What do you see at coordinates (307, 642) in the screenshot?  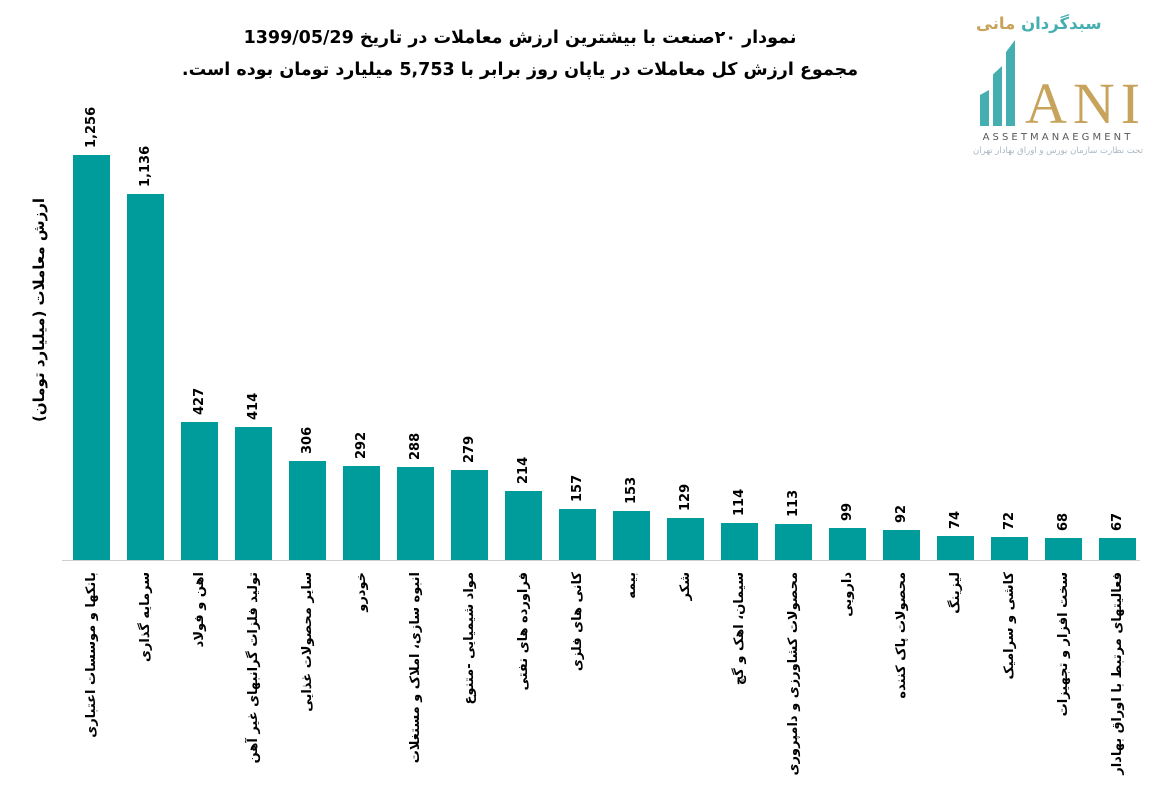 I see `category-label: سایر محصولات غذایی` at bounding box center [307, 642].